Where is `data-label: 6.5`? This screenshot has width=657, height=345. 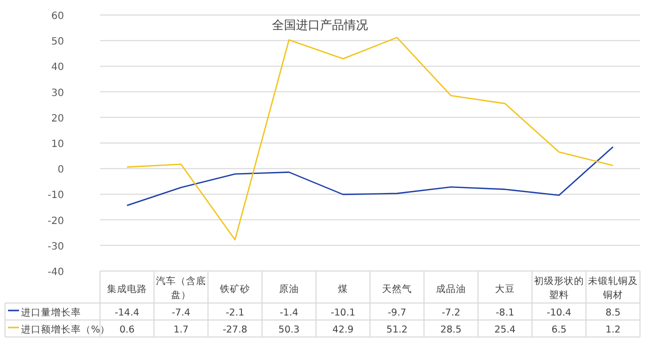 data-label: 6.5 is located at coordinates (559, 330).